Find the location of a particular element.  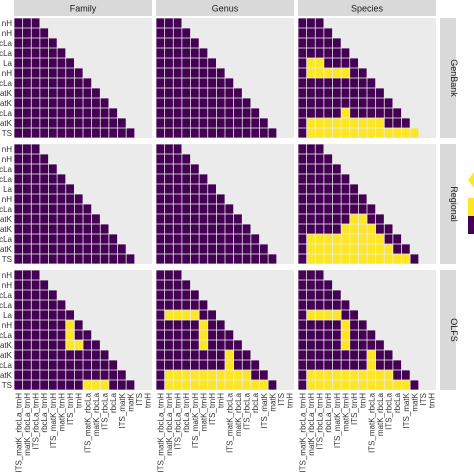

panel-genus-genbank is located at coordinates (225, 78).